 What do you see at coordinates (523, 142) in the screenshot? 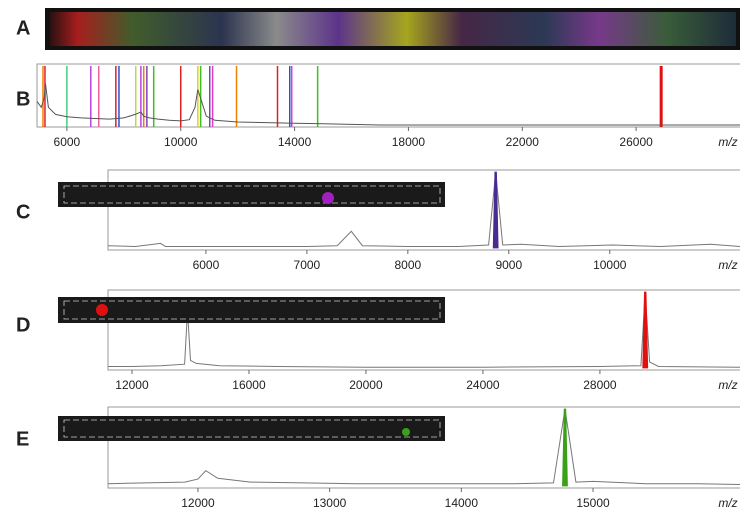
I see `x-tick-label: 22000` at bounding box center [523, 142].